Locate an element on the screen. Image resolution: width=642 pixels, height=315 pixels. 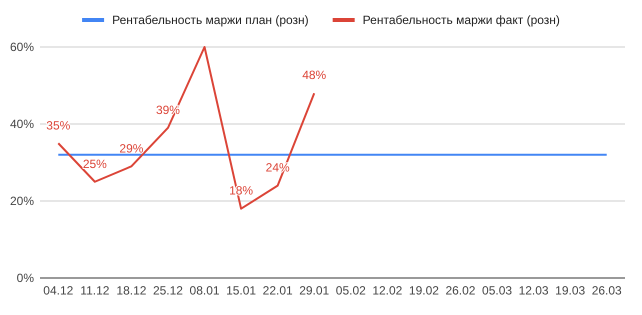
x-tick-label: 12.03 is located at coordinates (533, 291).